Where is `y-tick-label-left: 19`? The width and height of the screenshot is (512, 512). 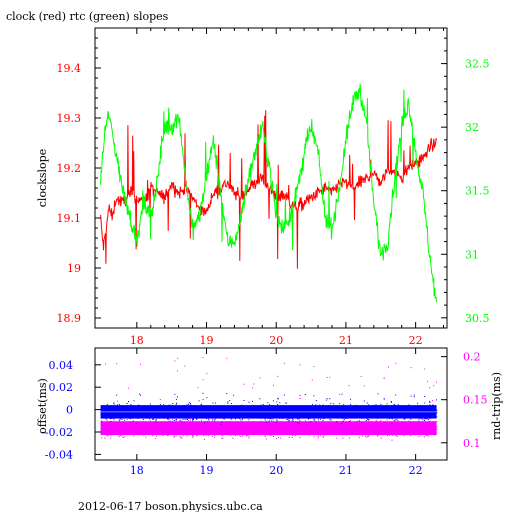 y-tick-label-left: 19 is located at coordinates (74, 268).